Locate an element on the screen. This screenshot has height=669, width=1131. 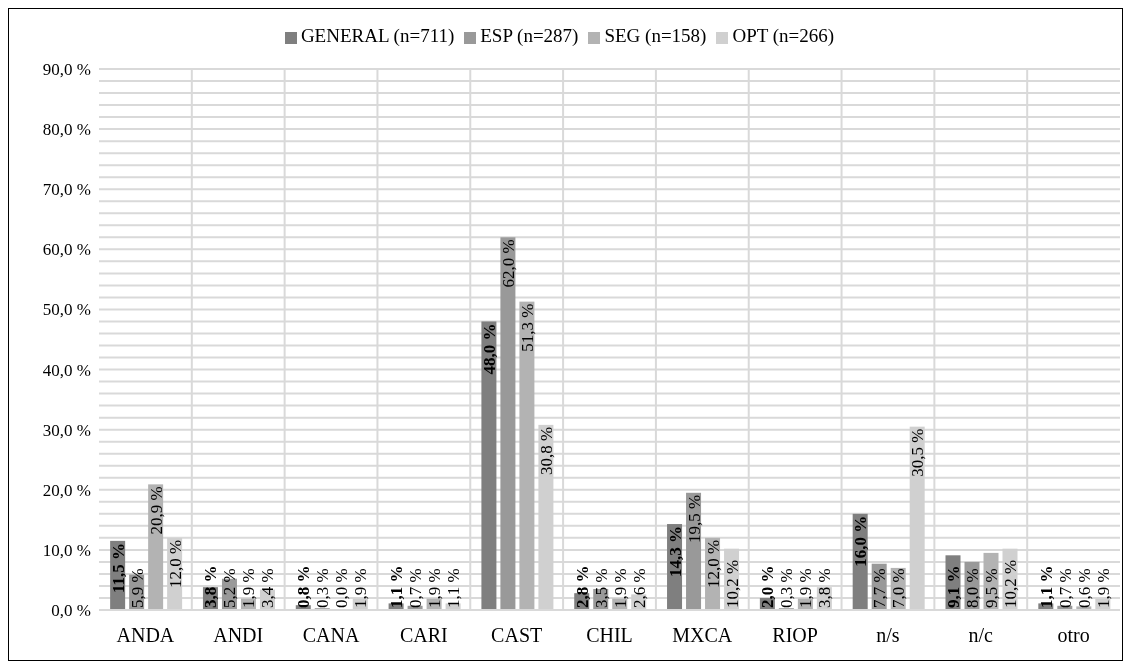
y-tick-label: 90,0 % is located at coordinates (66, 70).